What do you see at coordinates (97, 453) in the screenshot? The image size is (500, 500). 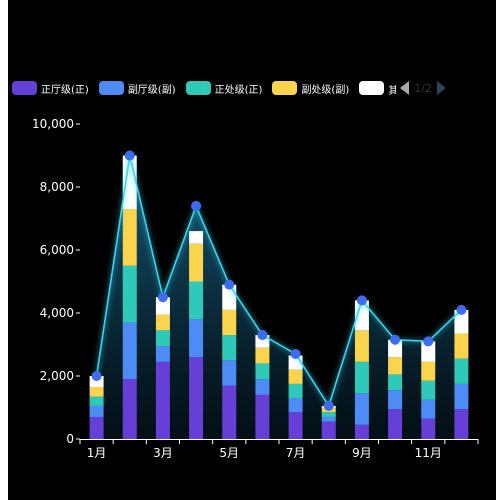 I see `x-tick-label: 1月` at bounding box center [97, 453].